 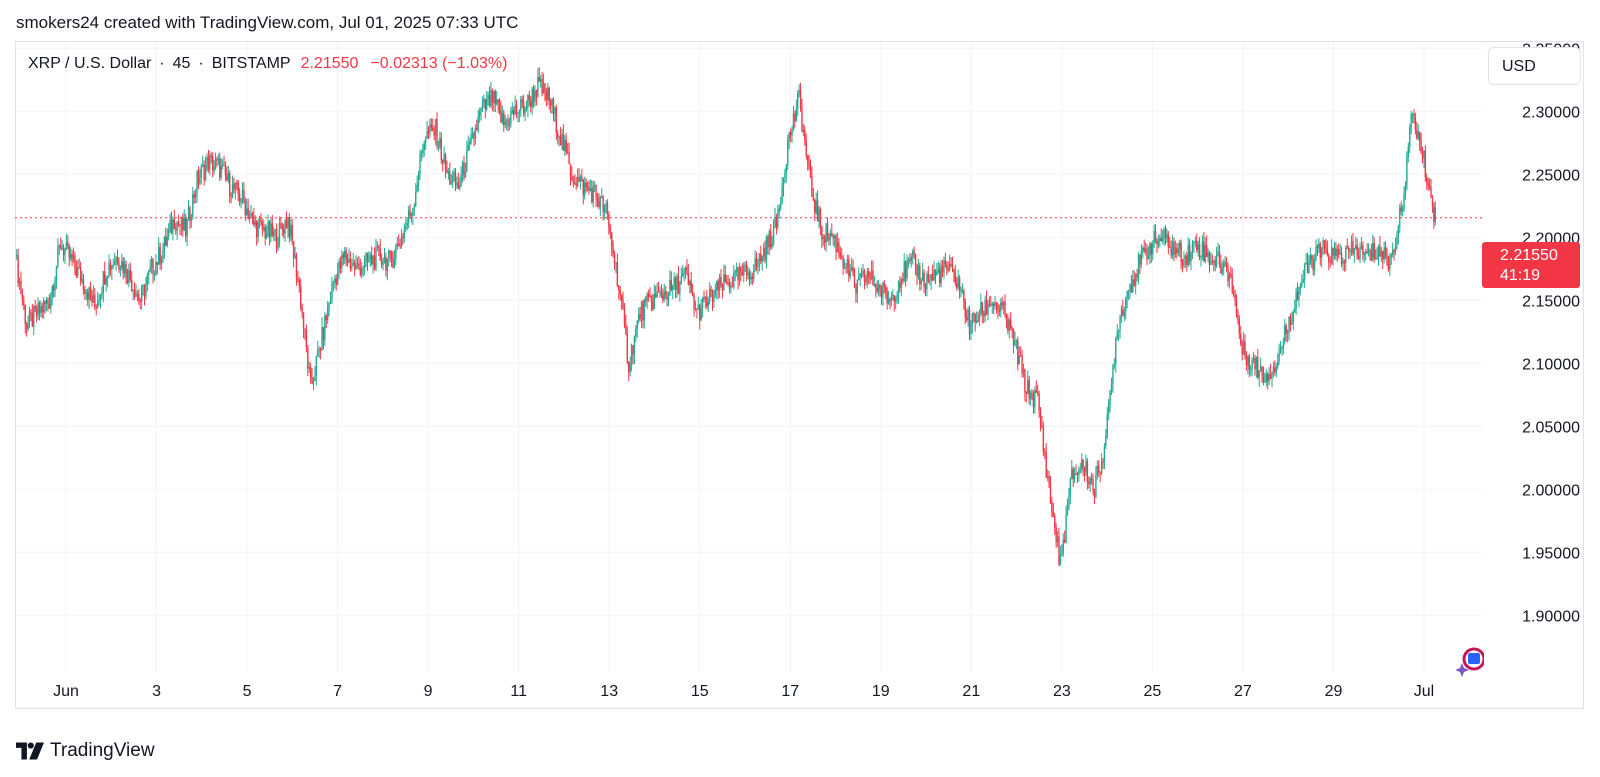 I want to click on legend-exchange: BITSTAMP, so click(x=251, y=63).